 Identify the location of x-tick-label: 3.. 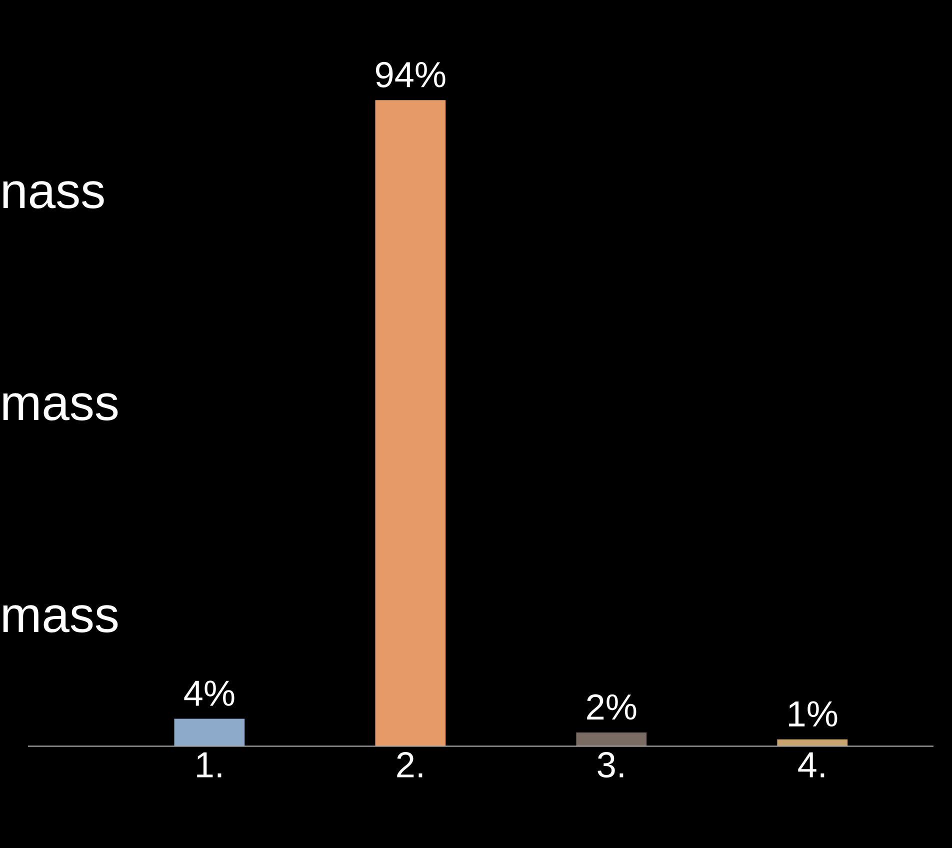
(611, 765).